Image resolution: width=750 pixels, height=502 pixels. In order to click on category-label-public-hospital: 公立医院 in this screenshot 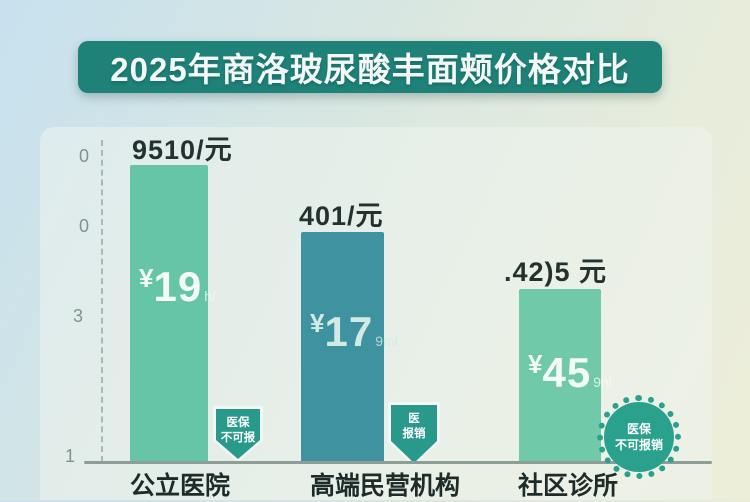, I will do `click(180, 486)`.